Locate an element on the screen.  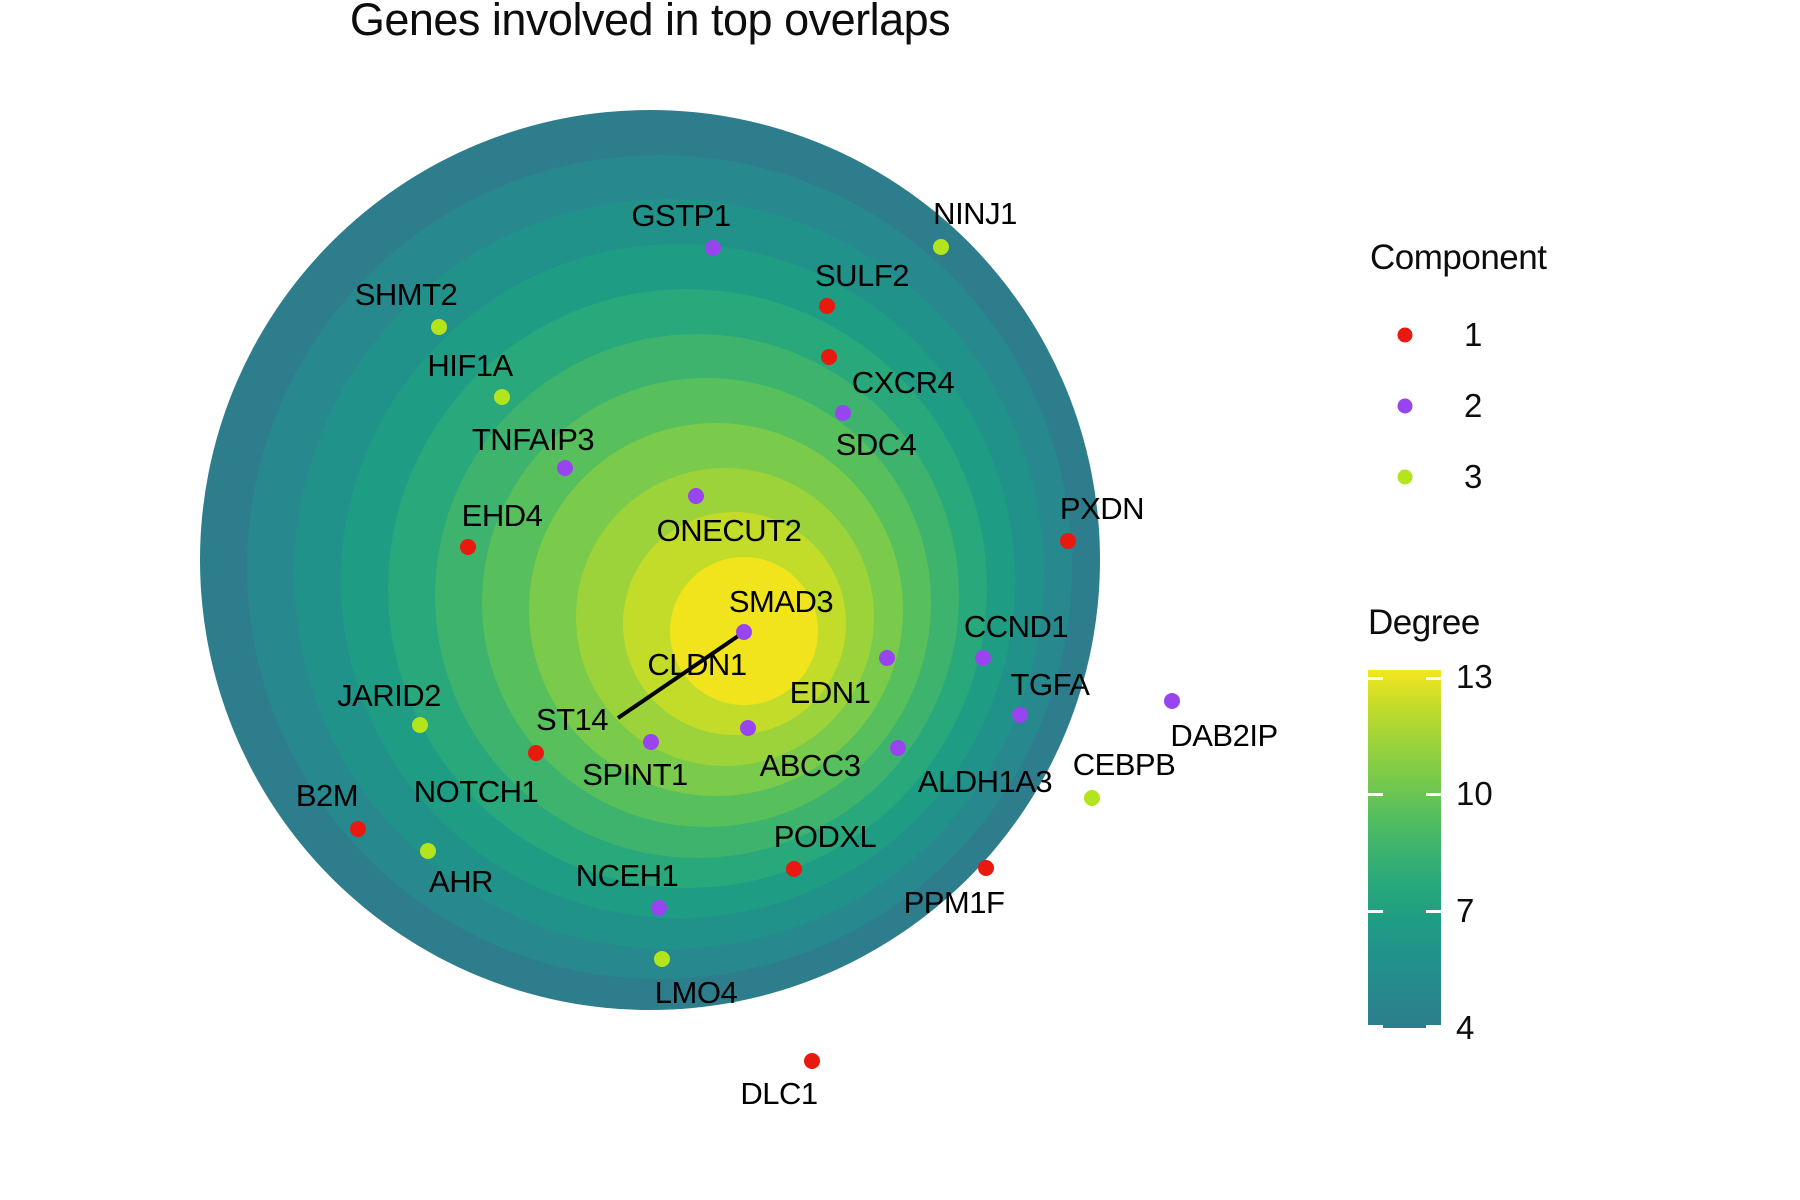
gene-label-SDC4: SDC4 is located at coordinates (876, 444).